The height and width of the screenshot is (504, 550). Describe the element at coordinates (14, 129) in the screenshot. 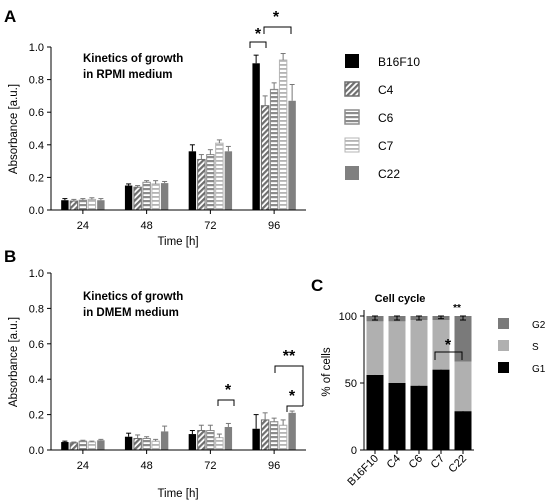

I see `panel-a-ylabel: Absorbance [a.u.]` at that location.